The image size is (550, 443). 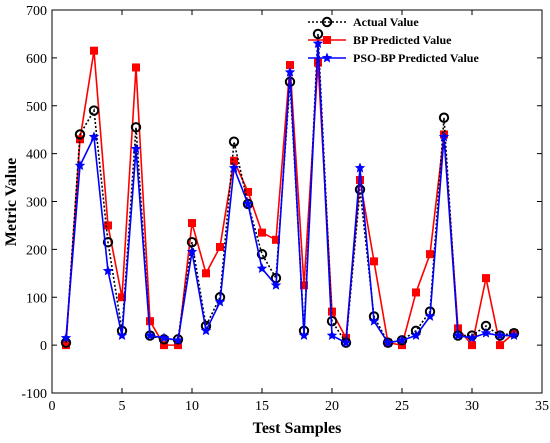 I want to click on y-tick-label: 600, so click(x=36, y=59).